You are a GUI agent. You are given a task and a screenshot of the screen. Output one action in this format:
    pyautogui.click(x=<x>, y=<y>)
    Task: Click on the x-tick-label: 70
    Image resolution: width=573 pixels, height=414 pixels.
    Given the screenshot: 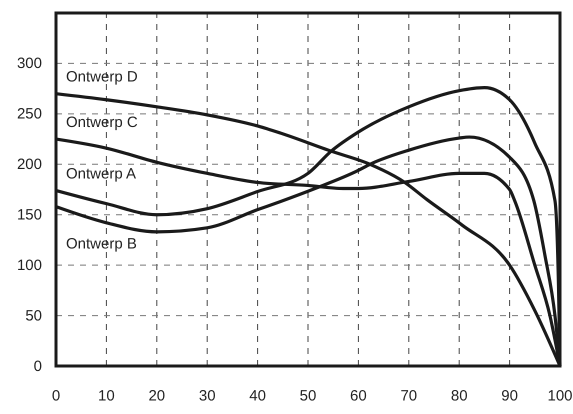 What is the action you would take?
    pyautogui.click(x=409, y=396)
    